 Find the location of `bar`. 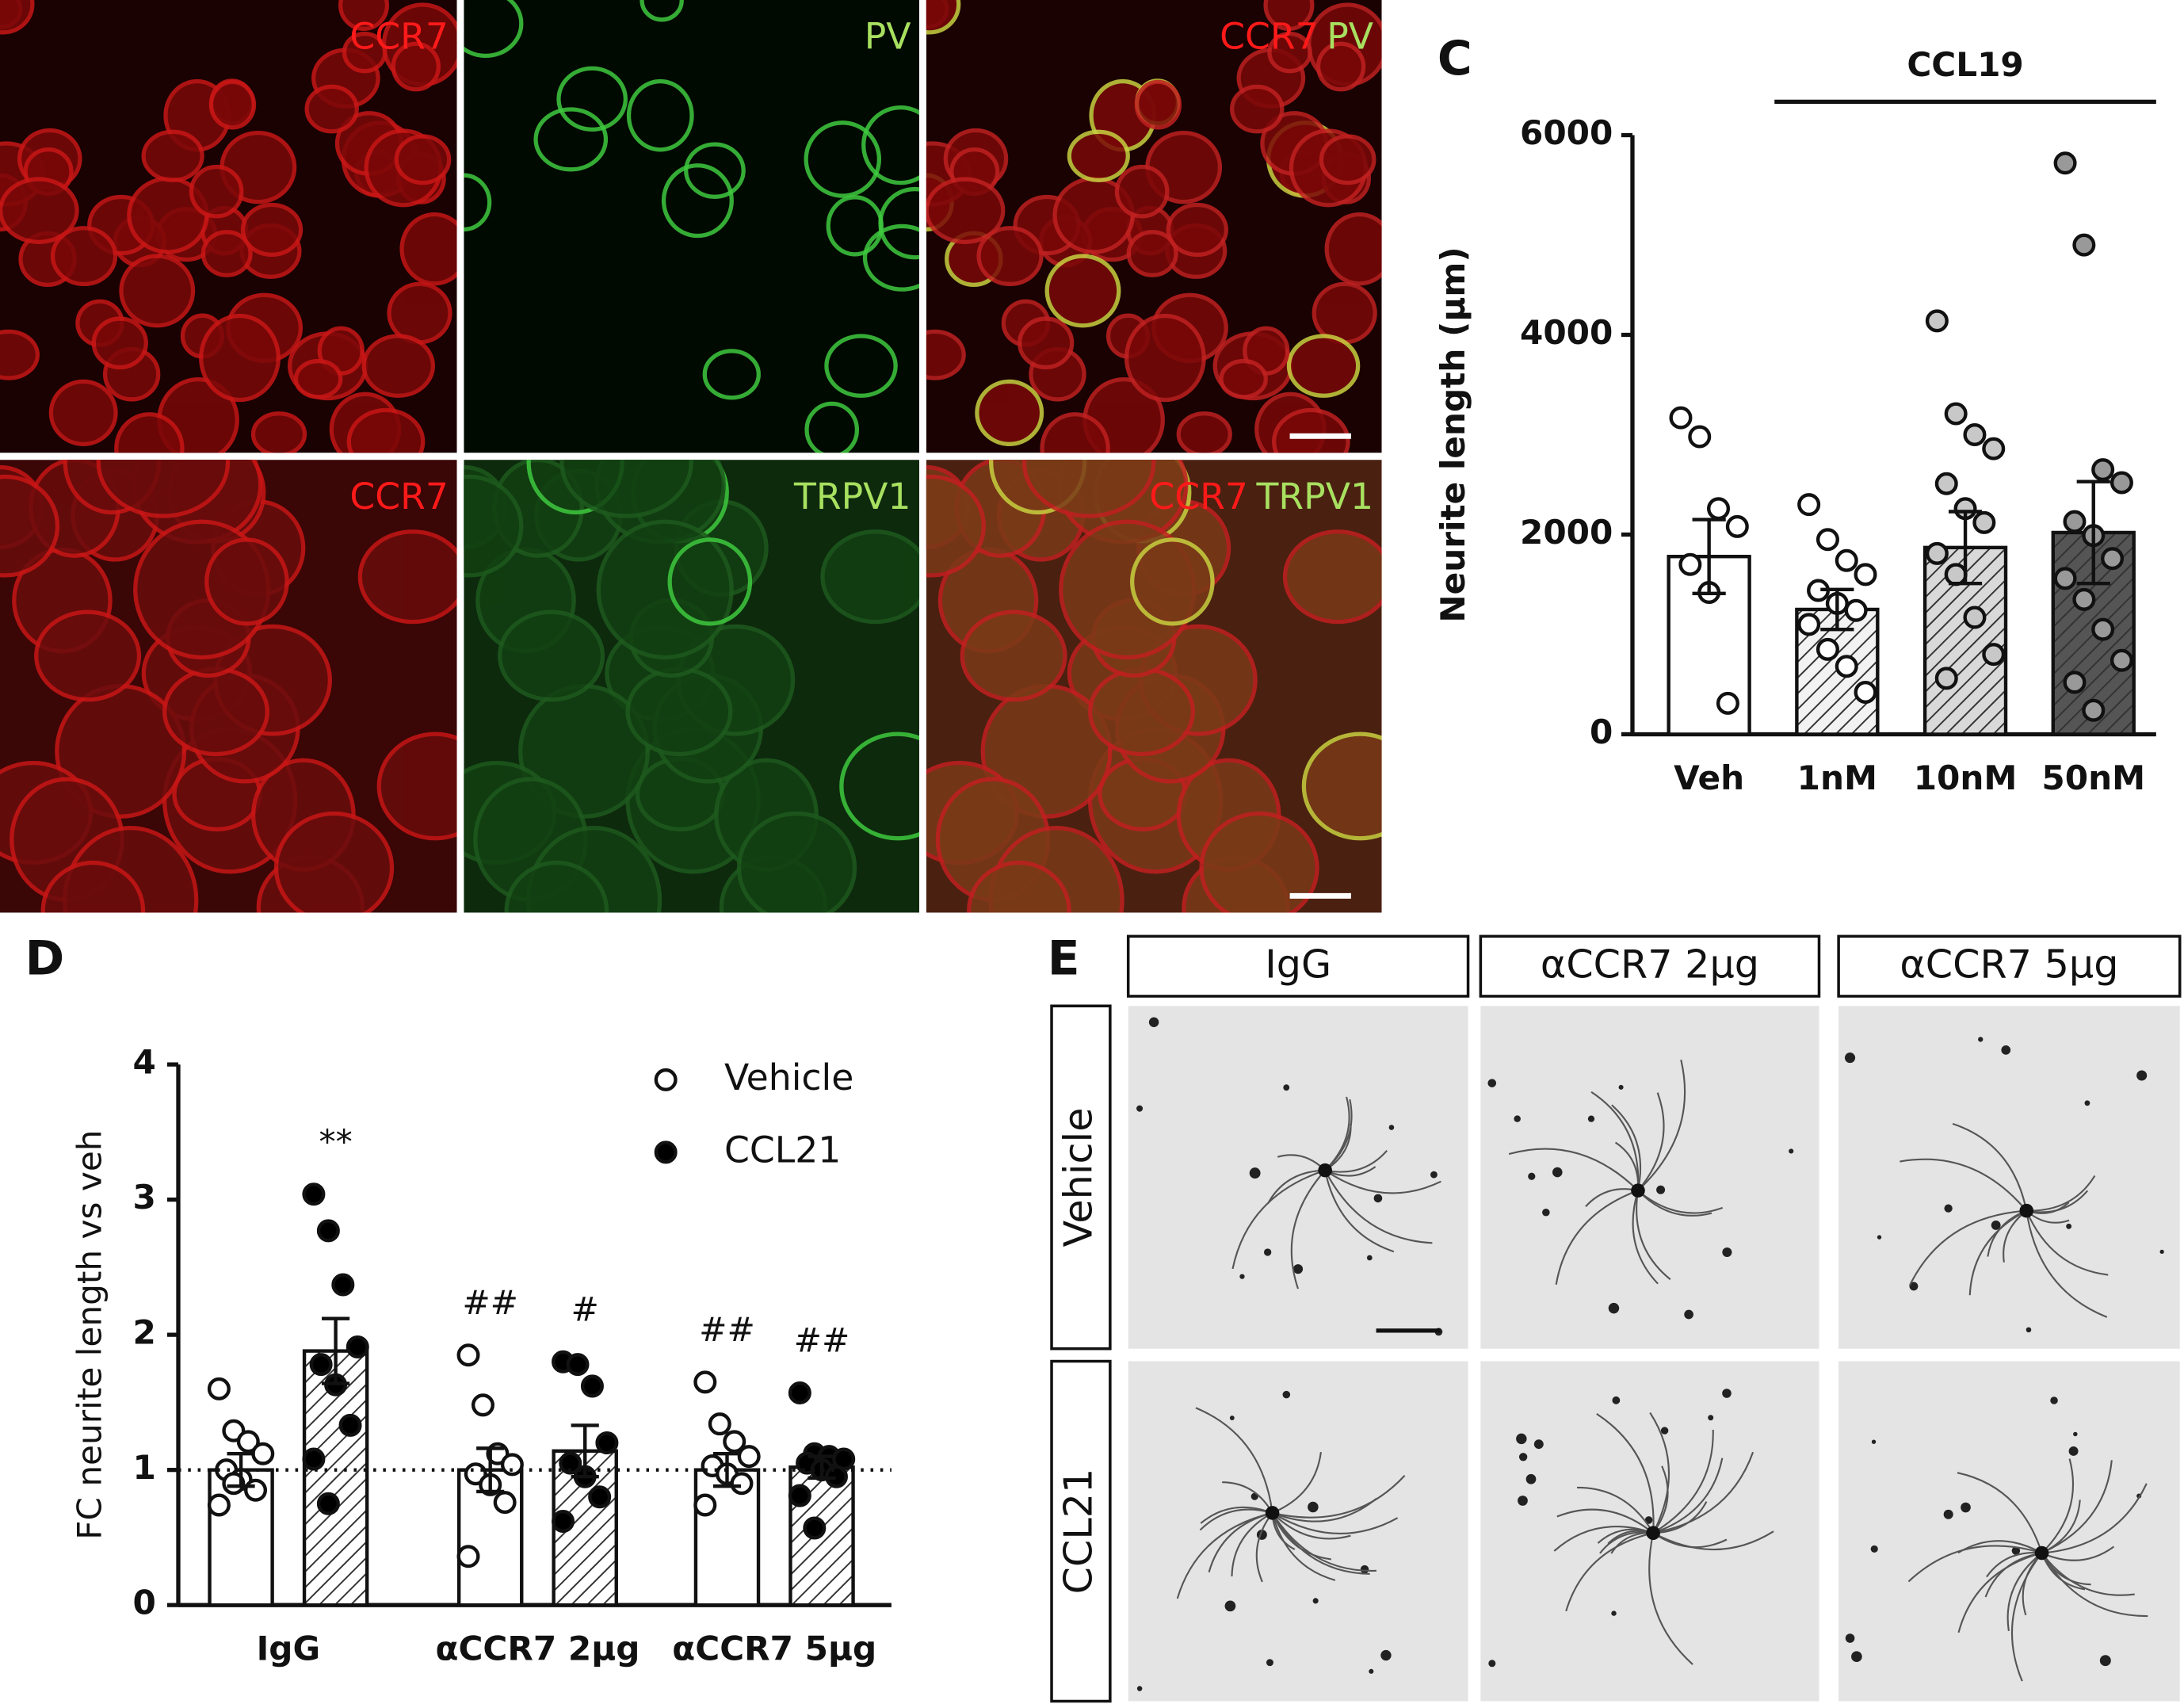

bar is located at coordinates (335, 1478).